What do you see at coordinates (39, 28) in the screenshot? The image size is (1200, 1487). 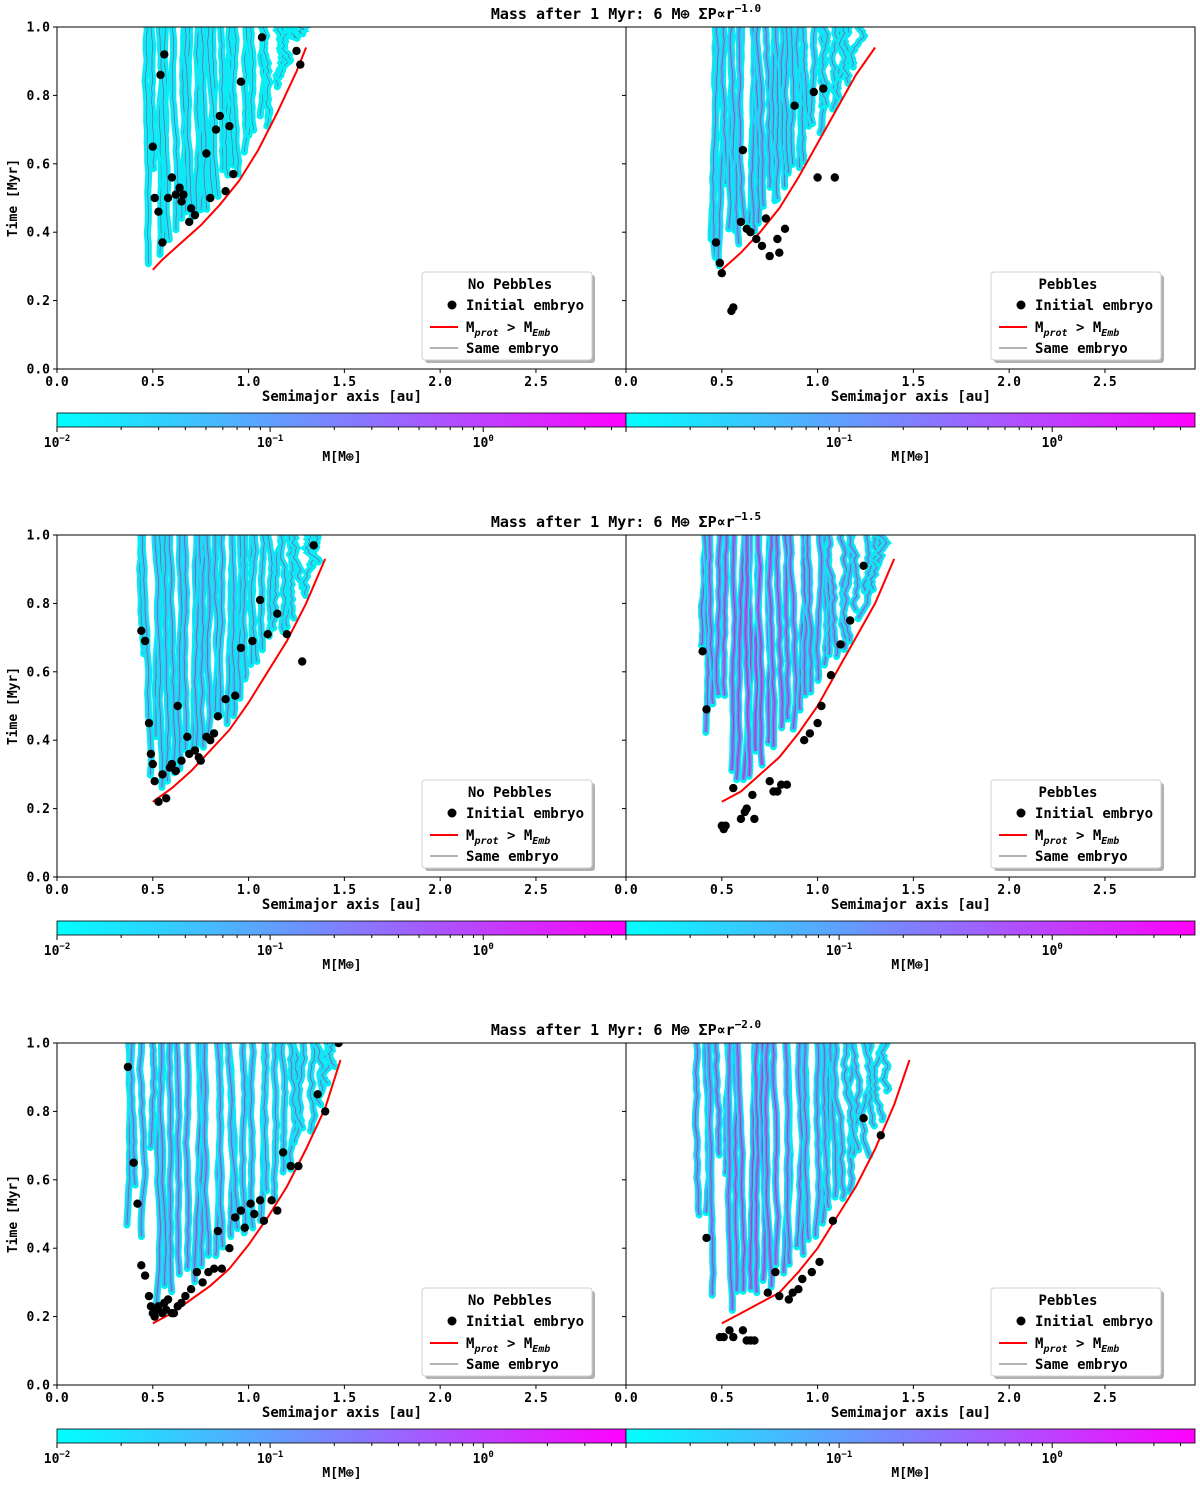 I see `y-tick-label: 1.0` at bounding box center [39, 28].